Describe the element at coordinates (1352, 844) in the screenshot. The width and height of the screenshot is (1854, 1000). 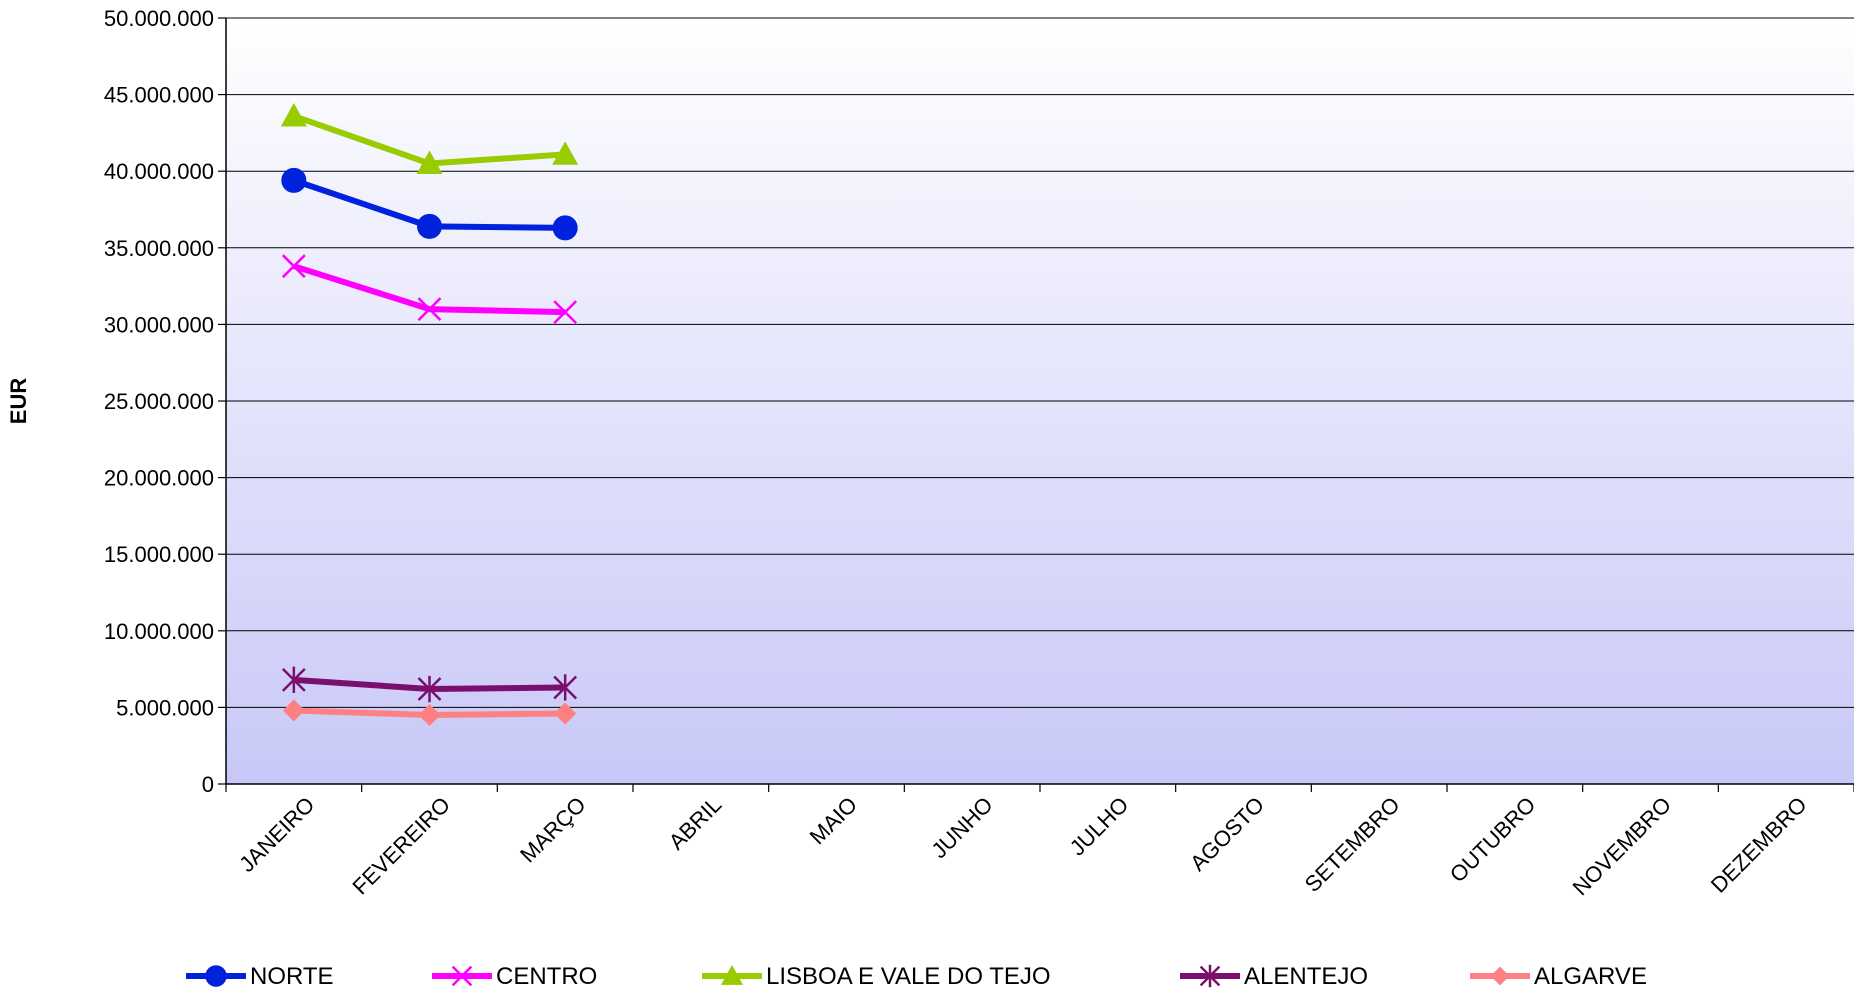
I see `x-tick-label: SETEMBRO` at that location.